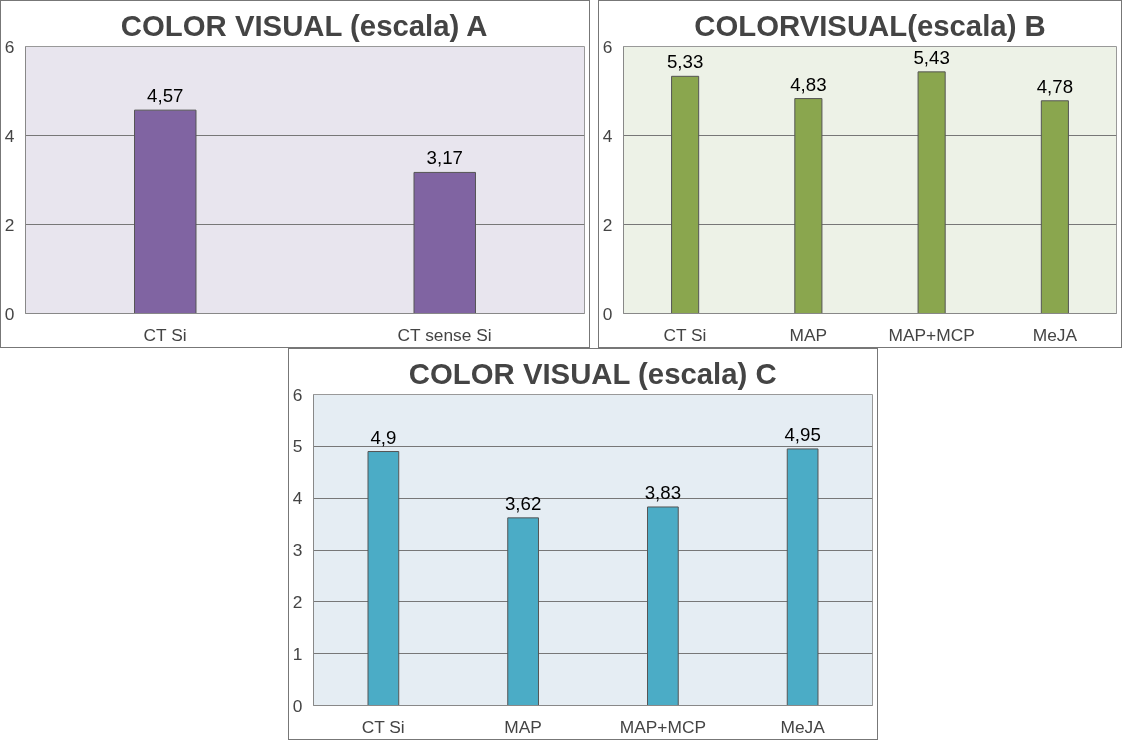  What do you see at coordinates (1055, 86) in the screenshot?
I see `data-label: 4,78` at bounding box center [1055, 86].